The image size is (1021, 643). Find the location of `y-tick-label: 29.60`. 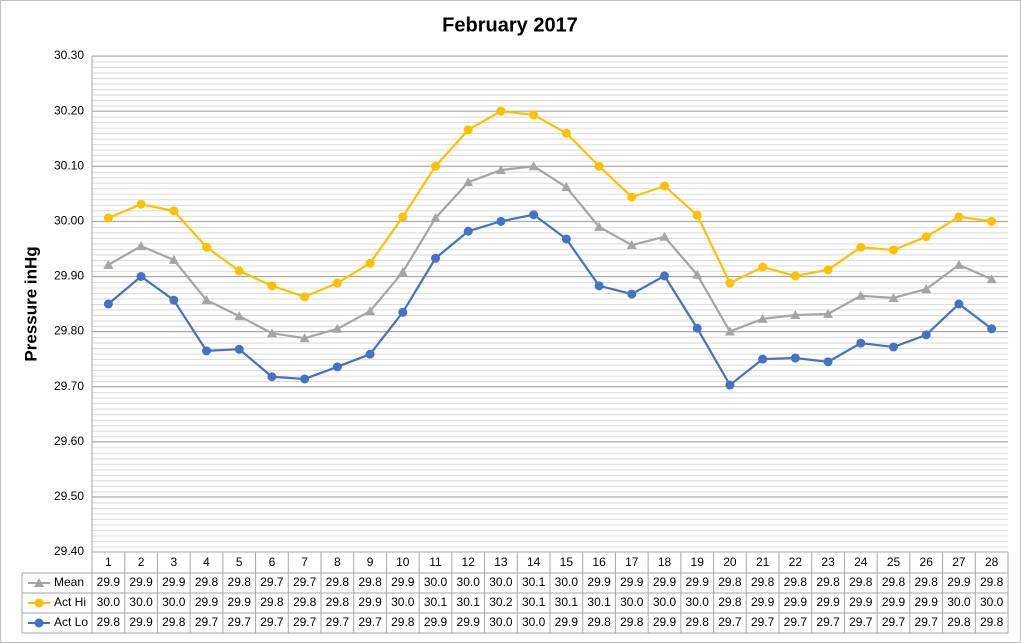

y-tick-label: 29.60 is located at coordinates (69, 441).